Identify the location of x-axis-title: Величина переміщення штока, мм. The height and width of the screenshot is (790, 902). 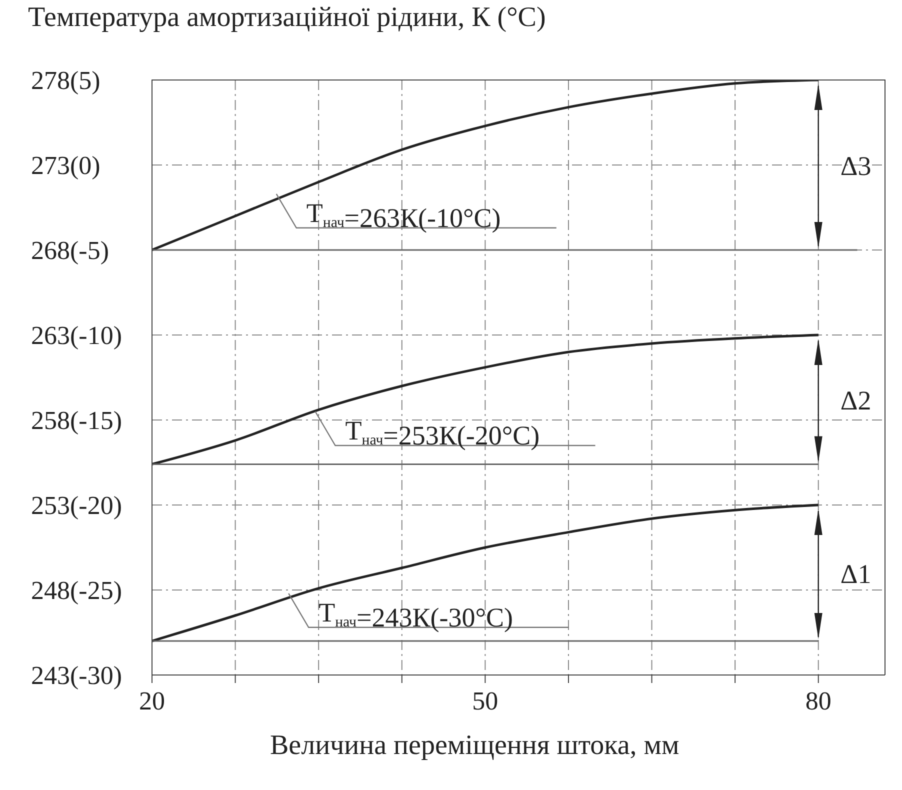
(475, 746).